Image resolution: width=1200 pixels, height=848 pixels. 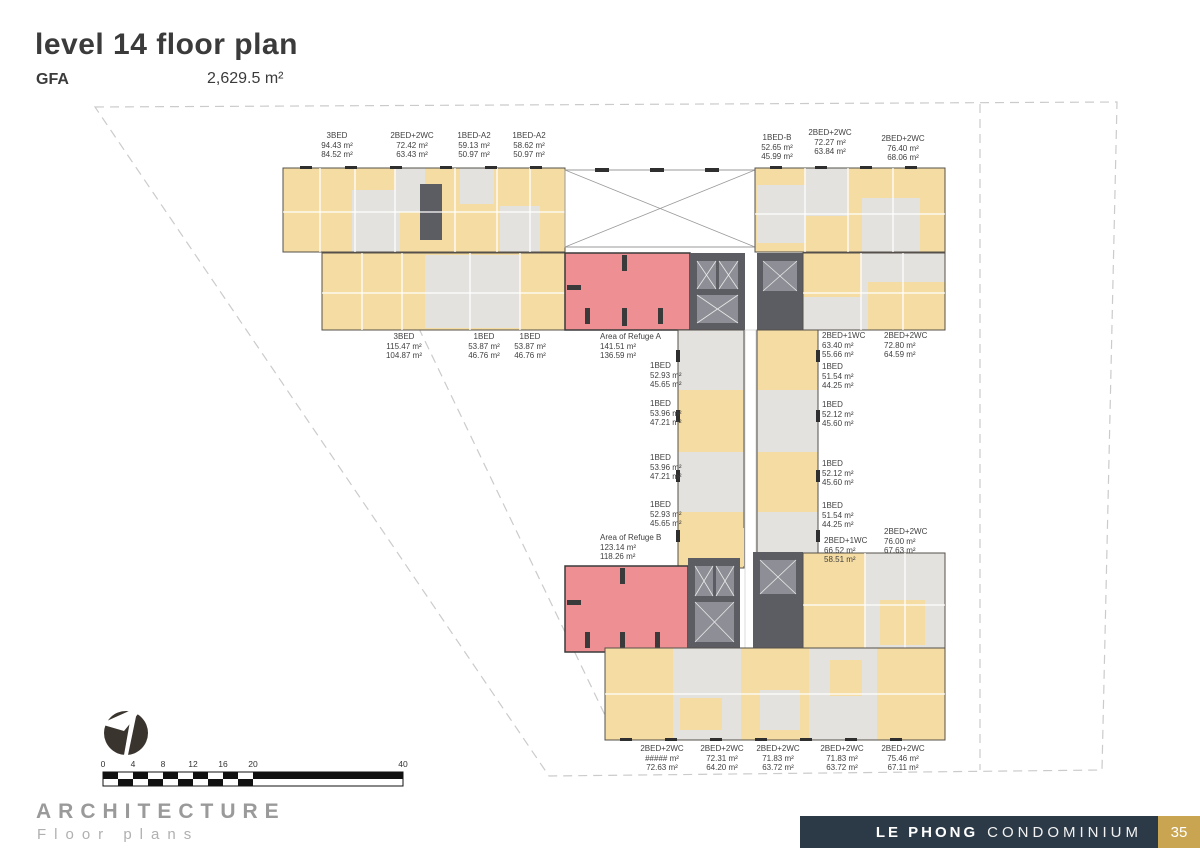 I want to click on elevator-core-a, so click(x=746, y=291).